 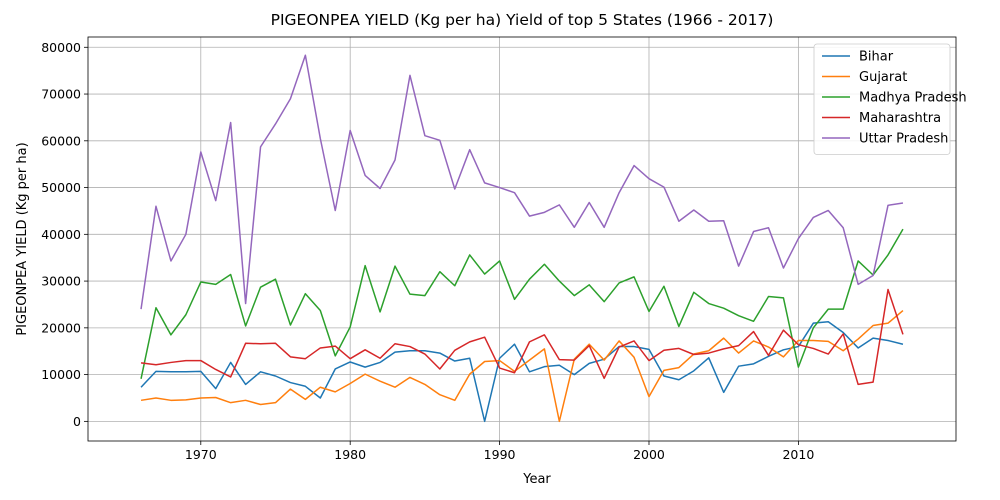 What do you see at coordinates (61, 281) in the screenshot?
I see `y-tick-label: 30000` at bounding box center [61, 281].